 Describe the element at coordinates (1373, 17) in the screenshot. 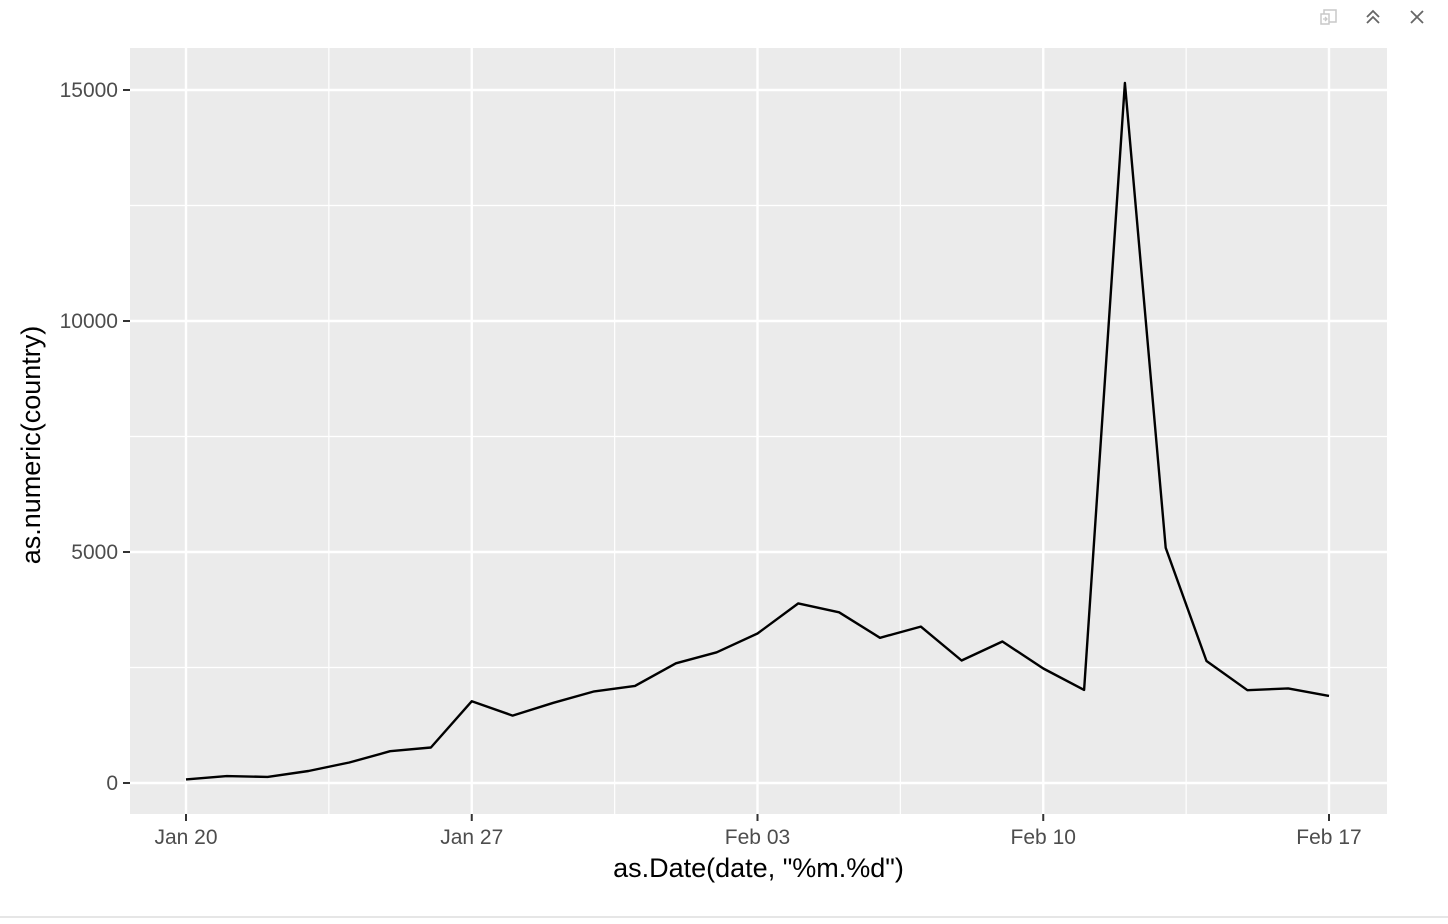

I see `collapse-icon` at that location.